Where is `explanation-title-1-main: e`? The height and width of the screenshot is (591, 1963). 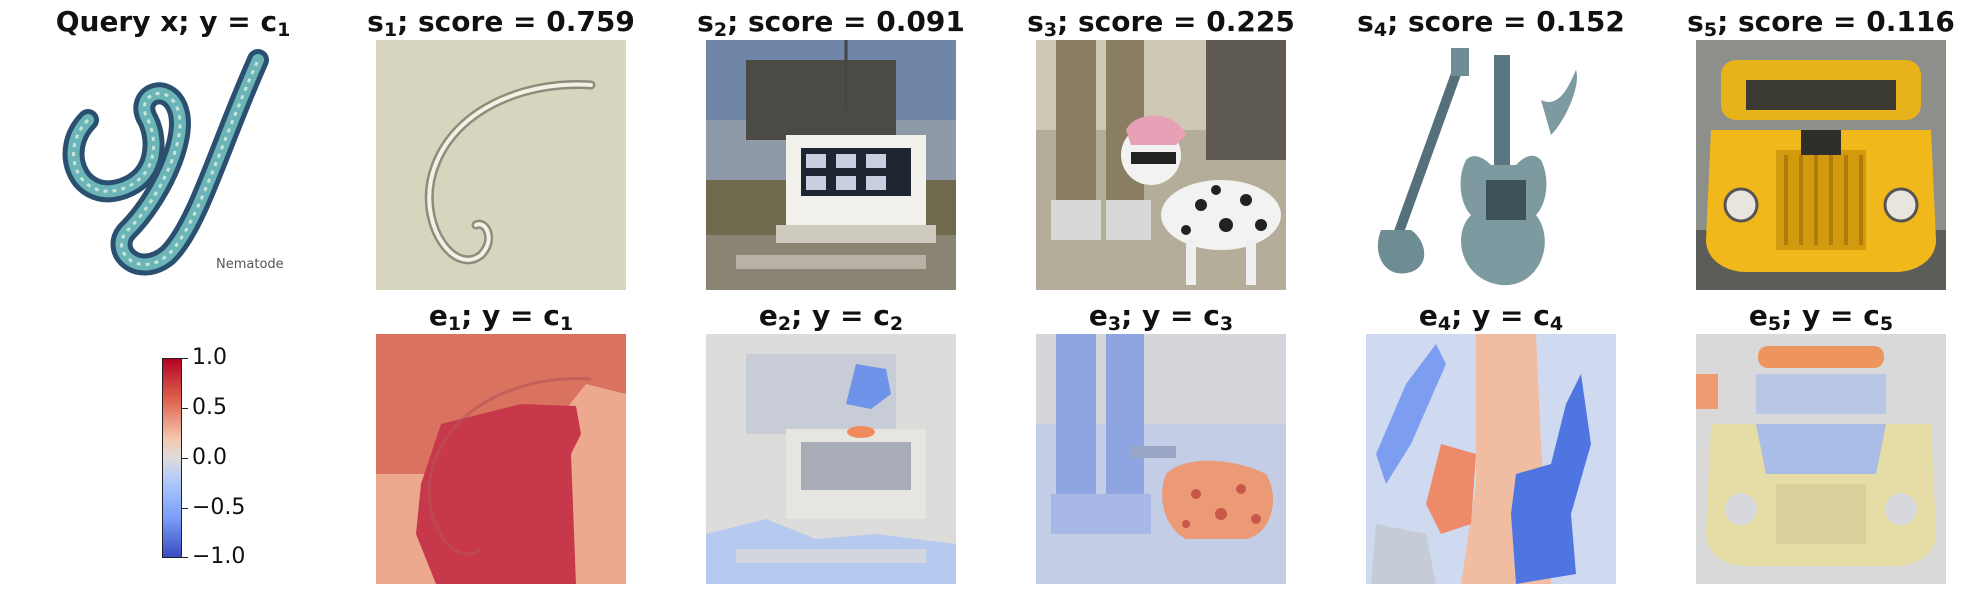 explanation-title-1-main: e is located at coordinates (438, 315).